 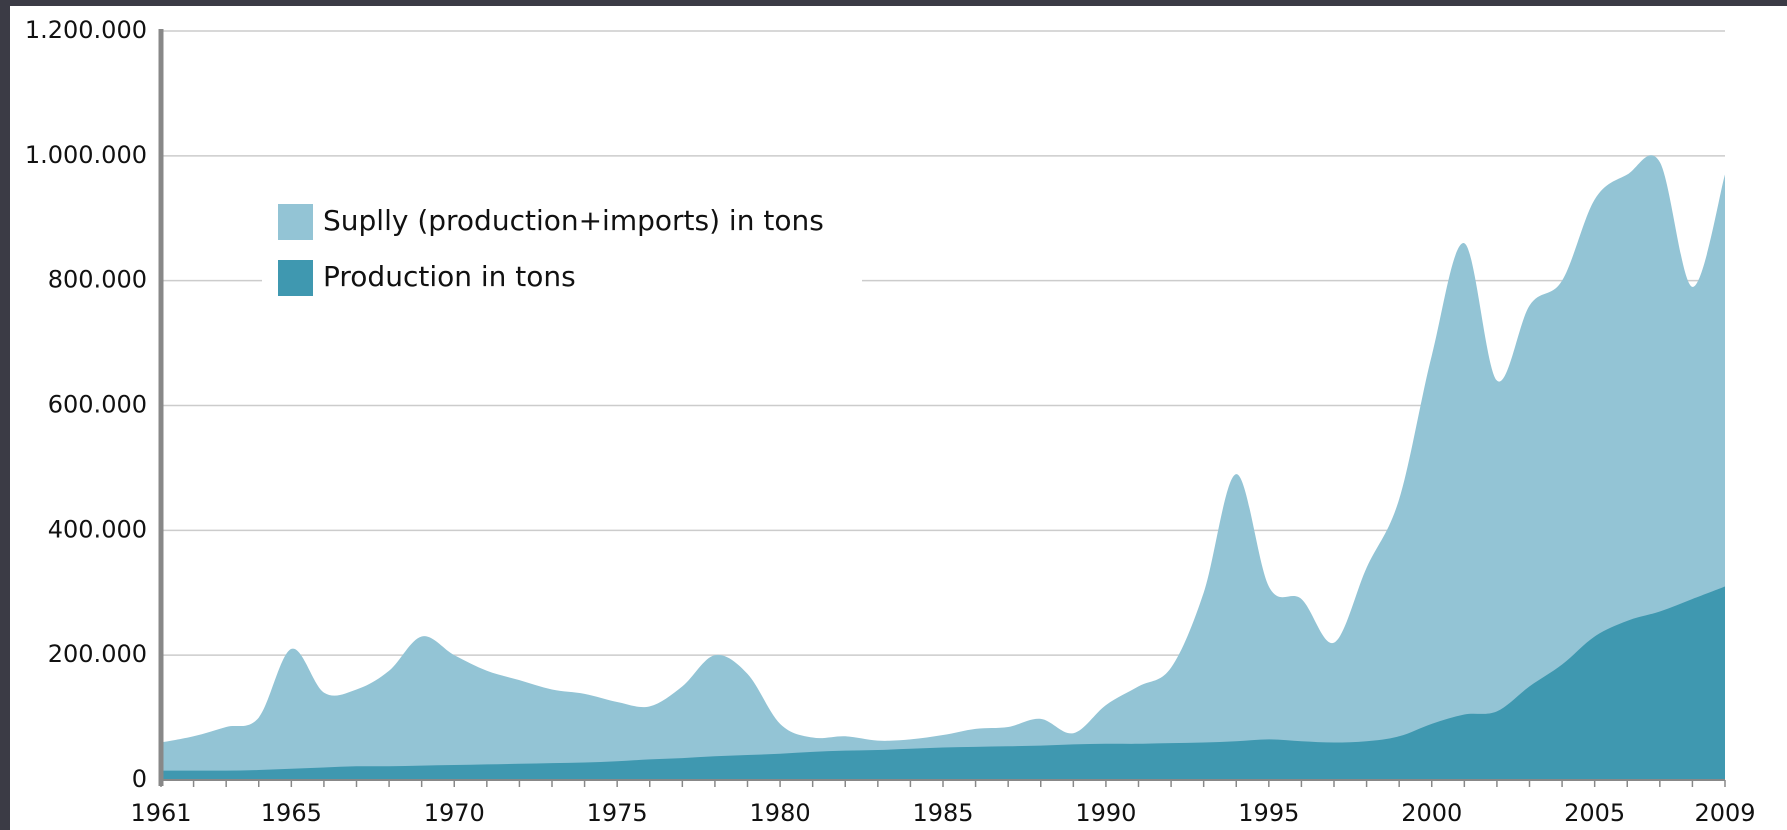 What do you see at coordinates (1594, 813) in the screenshot?
I see `x-tick-label: 2005` at bounding box center [1594, 813].